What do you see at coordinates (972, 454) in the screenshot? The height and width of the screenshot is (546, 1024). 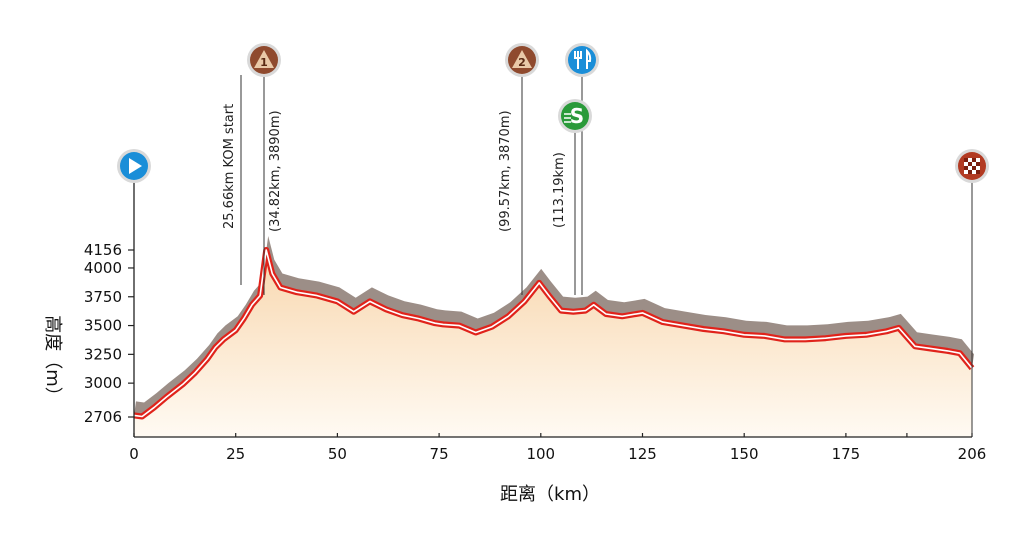 I see `x-tick-label: 206` at bounding box center [972, 454].